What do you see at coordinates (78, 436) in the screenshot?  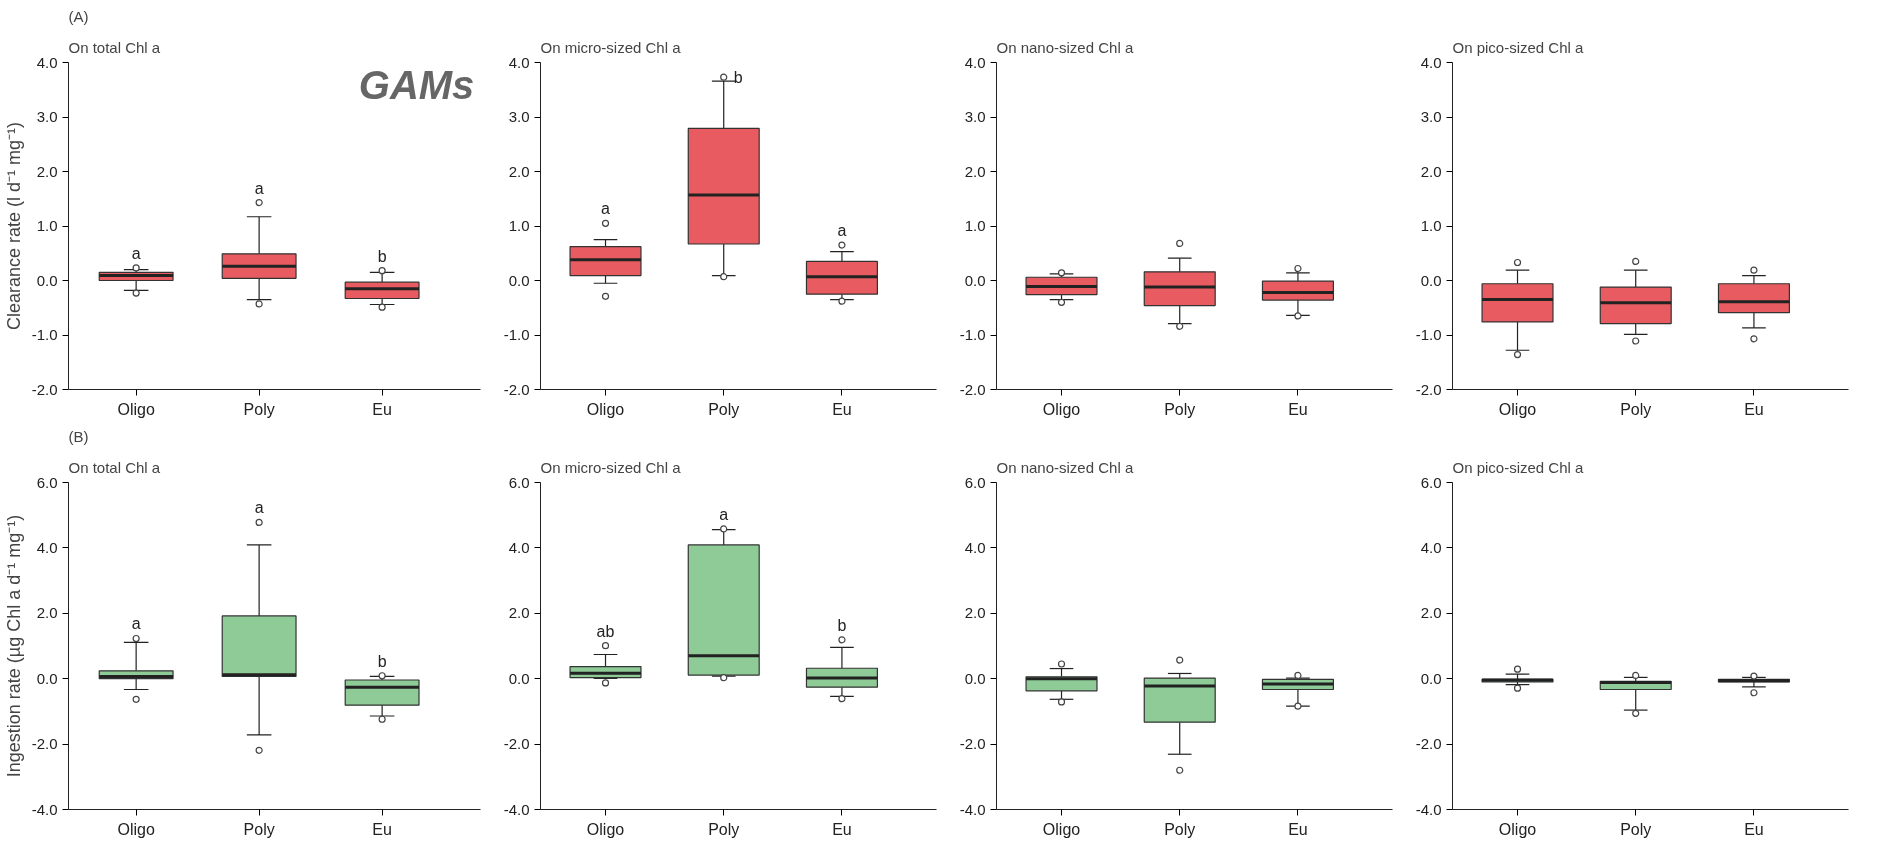 I see `text: (B)` at bounding box center [78, 436].